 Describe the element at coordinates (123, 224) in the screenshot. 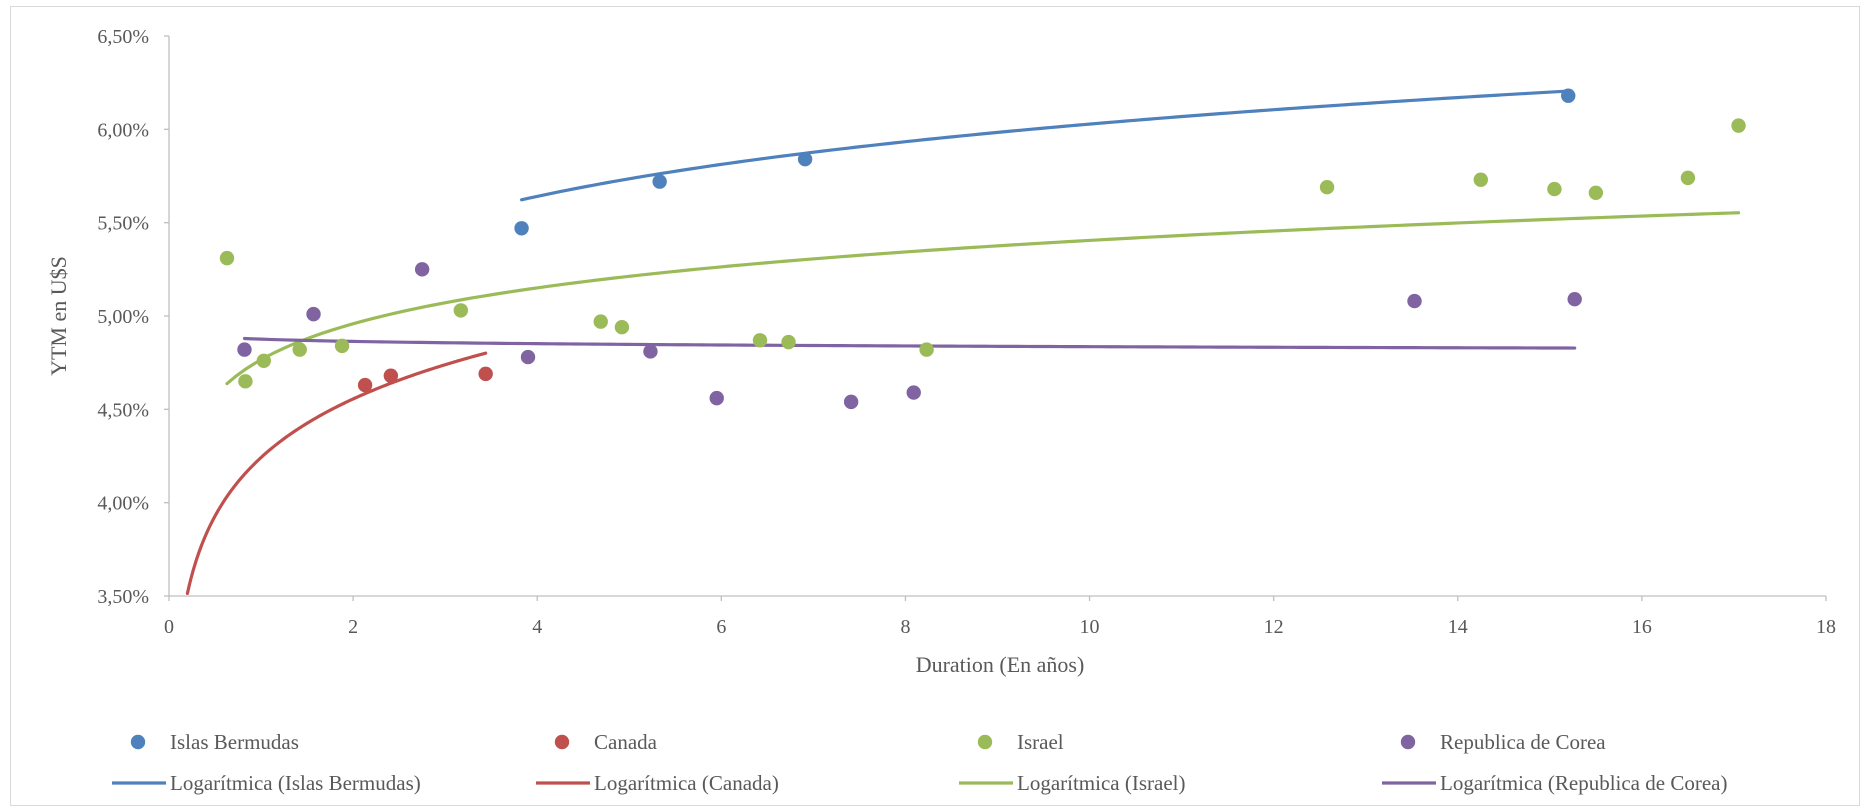

I see `y-tick-label: 5,50%` at that location.